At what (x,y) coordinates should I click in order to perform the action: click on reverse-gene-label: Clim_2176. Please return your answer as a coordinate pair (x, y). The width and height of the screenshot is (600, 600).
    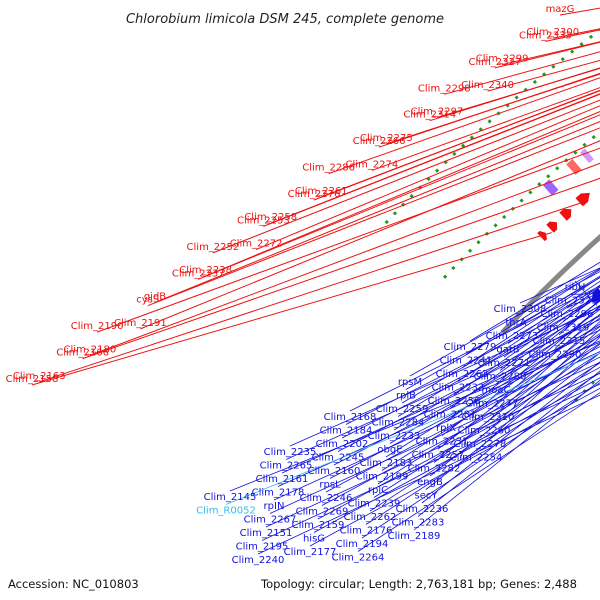
    Looking at the image, I should click on (366, 531).